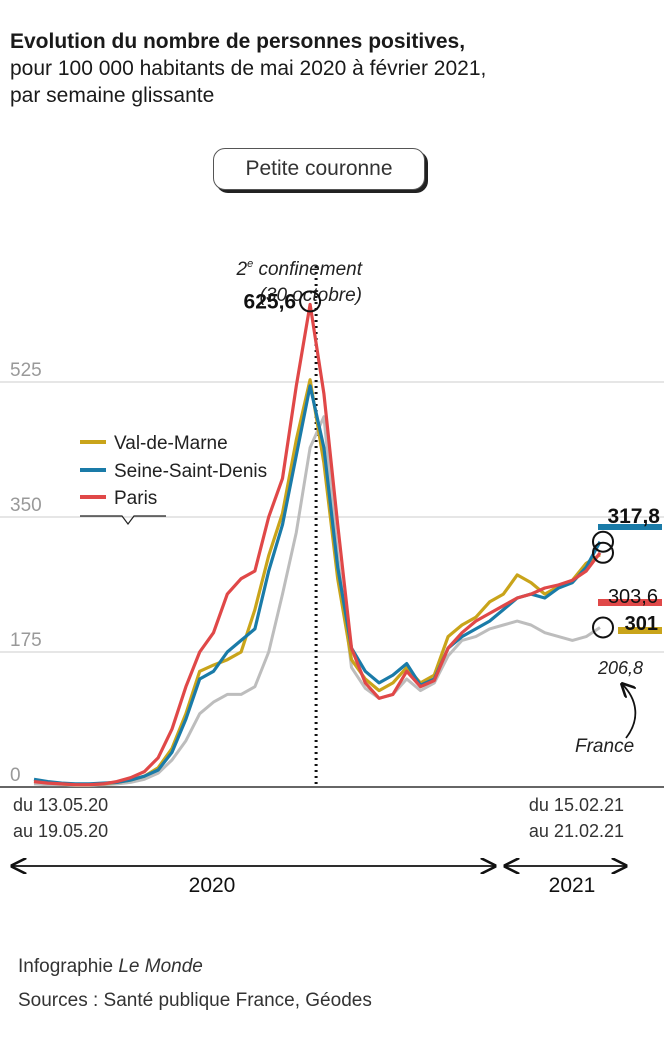  I want to click on france-callout-label: France, so click(604, 746).